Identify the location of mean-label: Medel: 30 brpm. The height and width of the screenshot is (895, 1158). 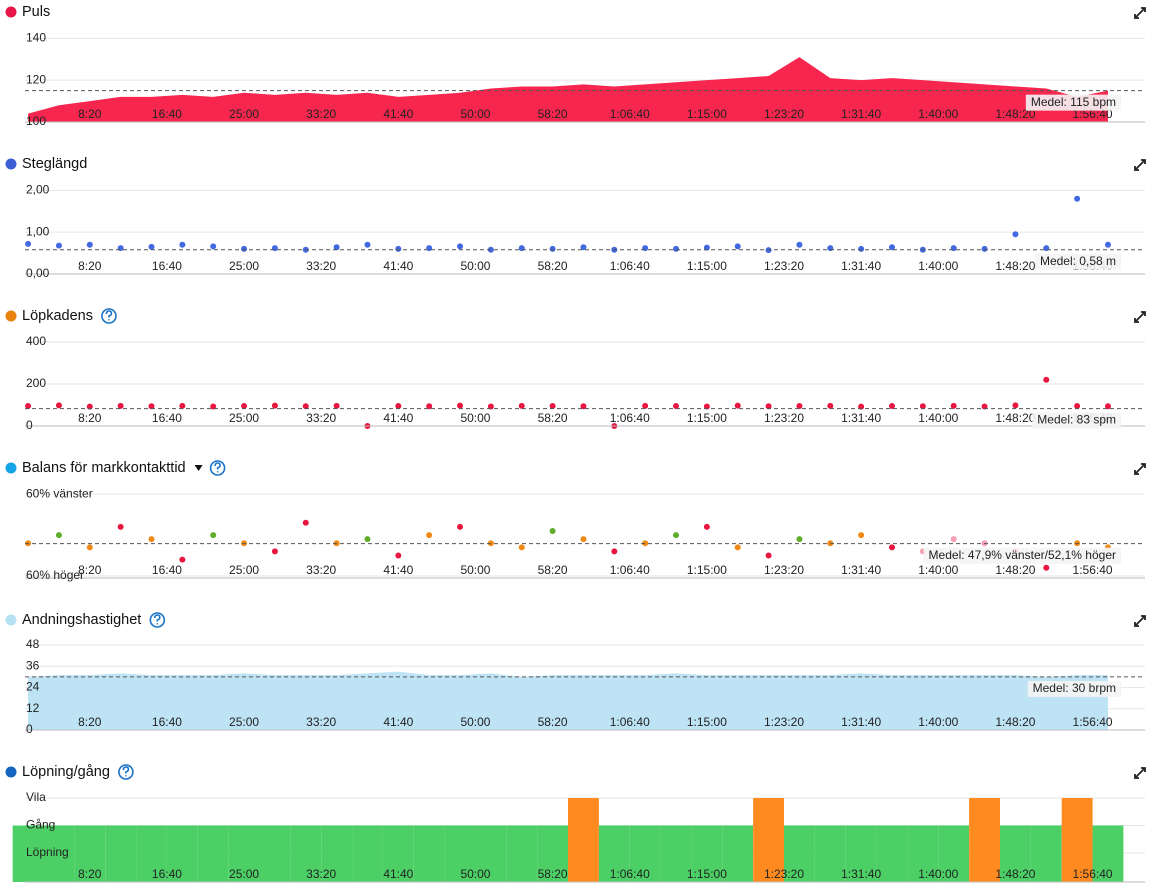
(1074, 688).